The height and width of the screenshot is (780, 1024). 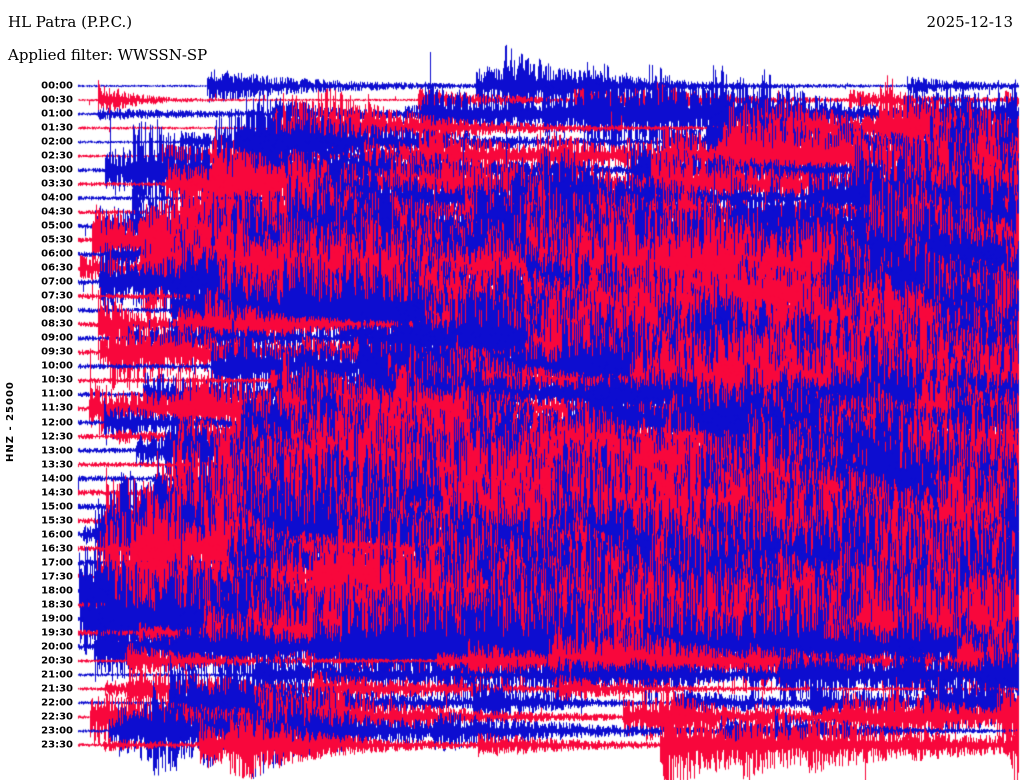 I want to click on time-label: 13:30, so click(x=57, y=465).